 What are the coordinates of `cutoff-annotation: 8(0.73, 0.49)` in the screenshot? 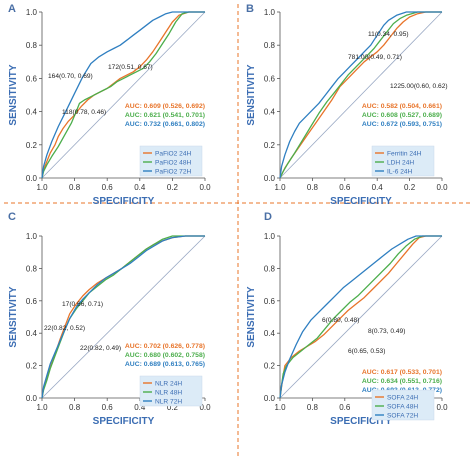 It's located at (386, 331).